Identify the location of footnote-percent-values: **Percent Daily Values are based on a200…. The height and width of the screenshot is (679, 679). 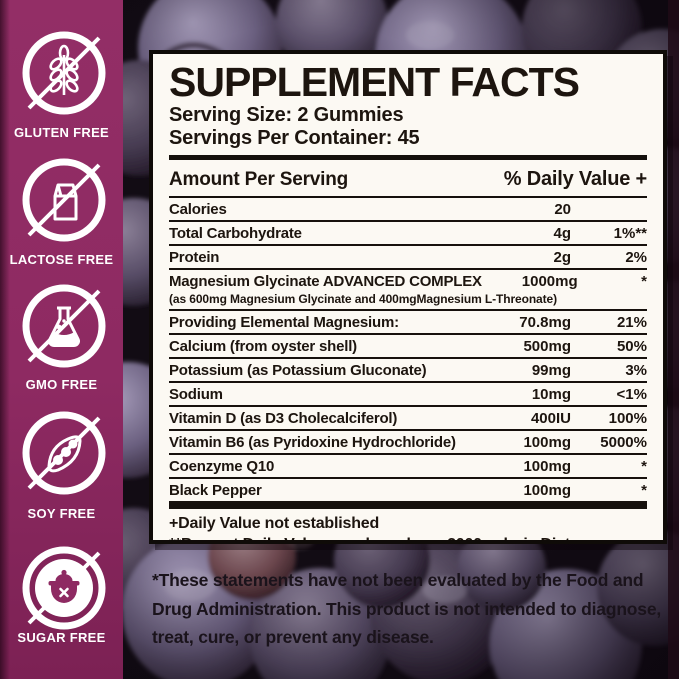
(408, 537).